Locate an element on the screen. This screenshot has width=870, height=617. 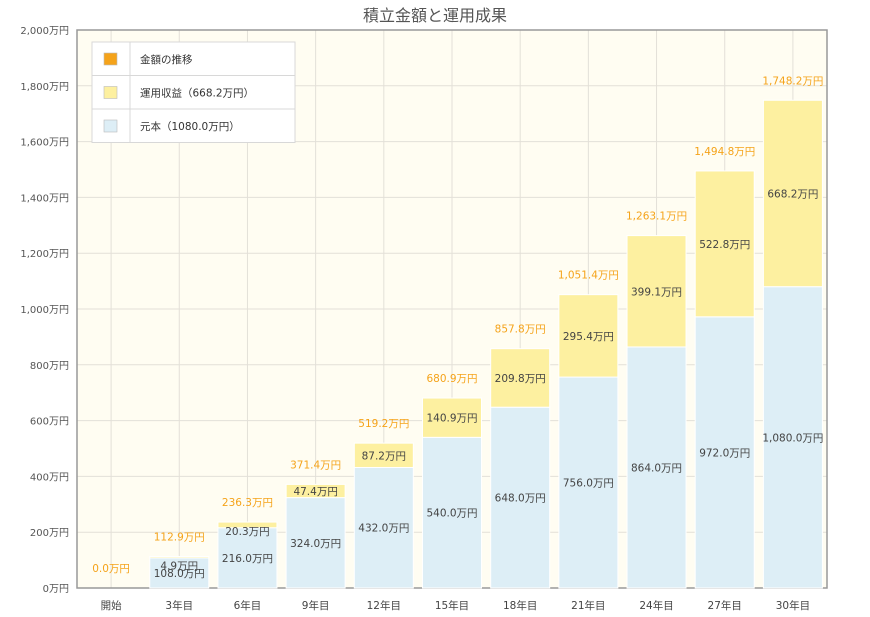
y-tick-label: 1,600万円 is located at coordinates (44, 143).